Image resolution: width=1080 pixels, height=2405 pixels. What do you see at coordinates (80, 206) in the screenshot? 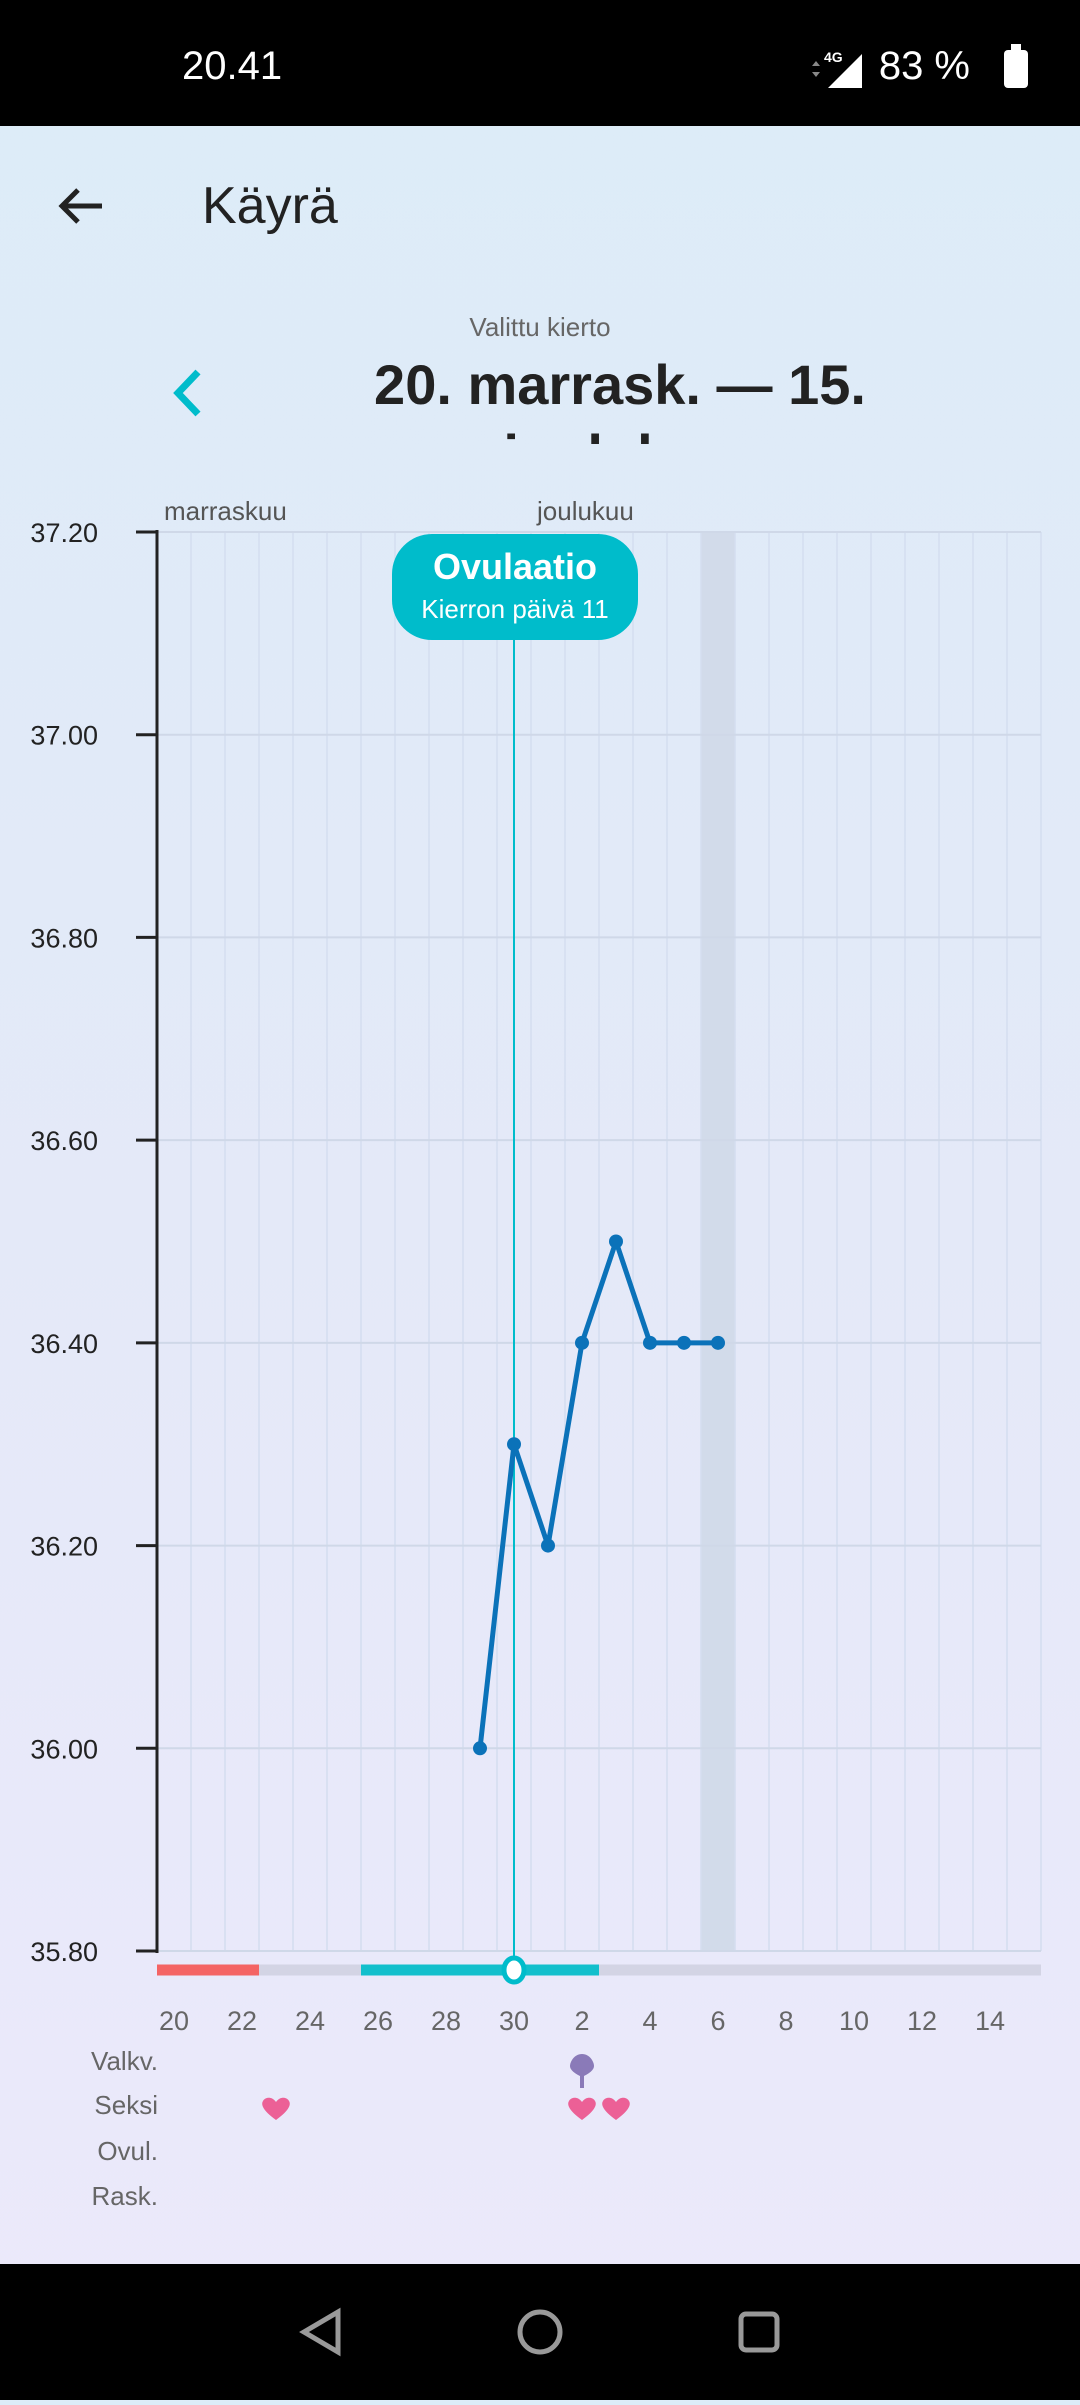
I see `back-arrow-icon` at bounding box center [80, 206].